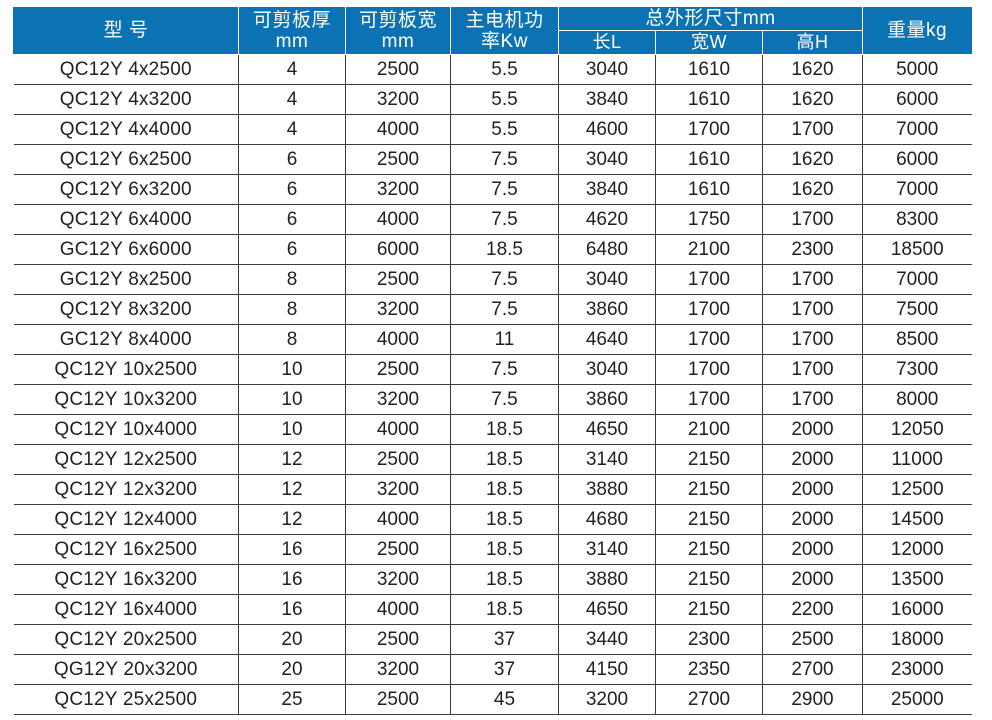 This screenshot has width=992, height=720. What do you see at coordinates (126, 31) in the screenshot?
I see `column-header-model: 型 号` at bounding box center [126, 31].